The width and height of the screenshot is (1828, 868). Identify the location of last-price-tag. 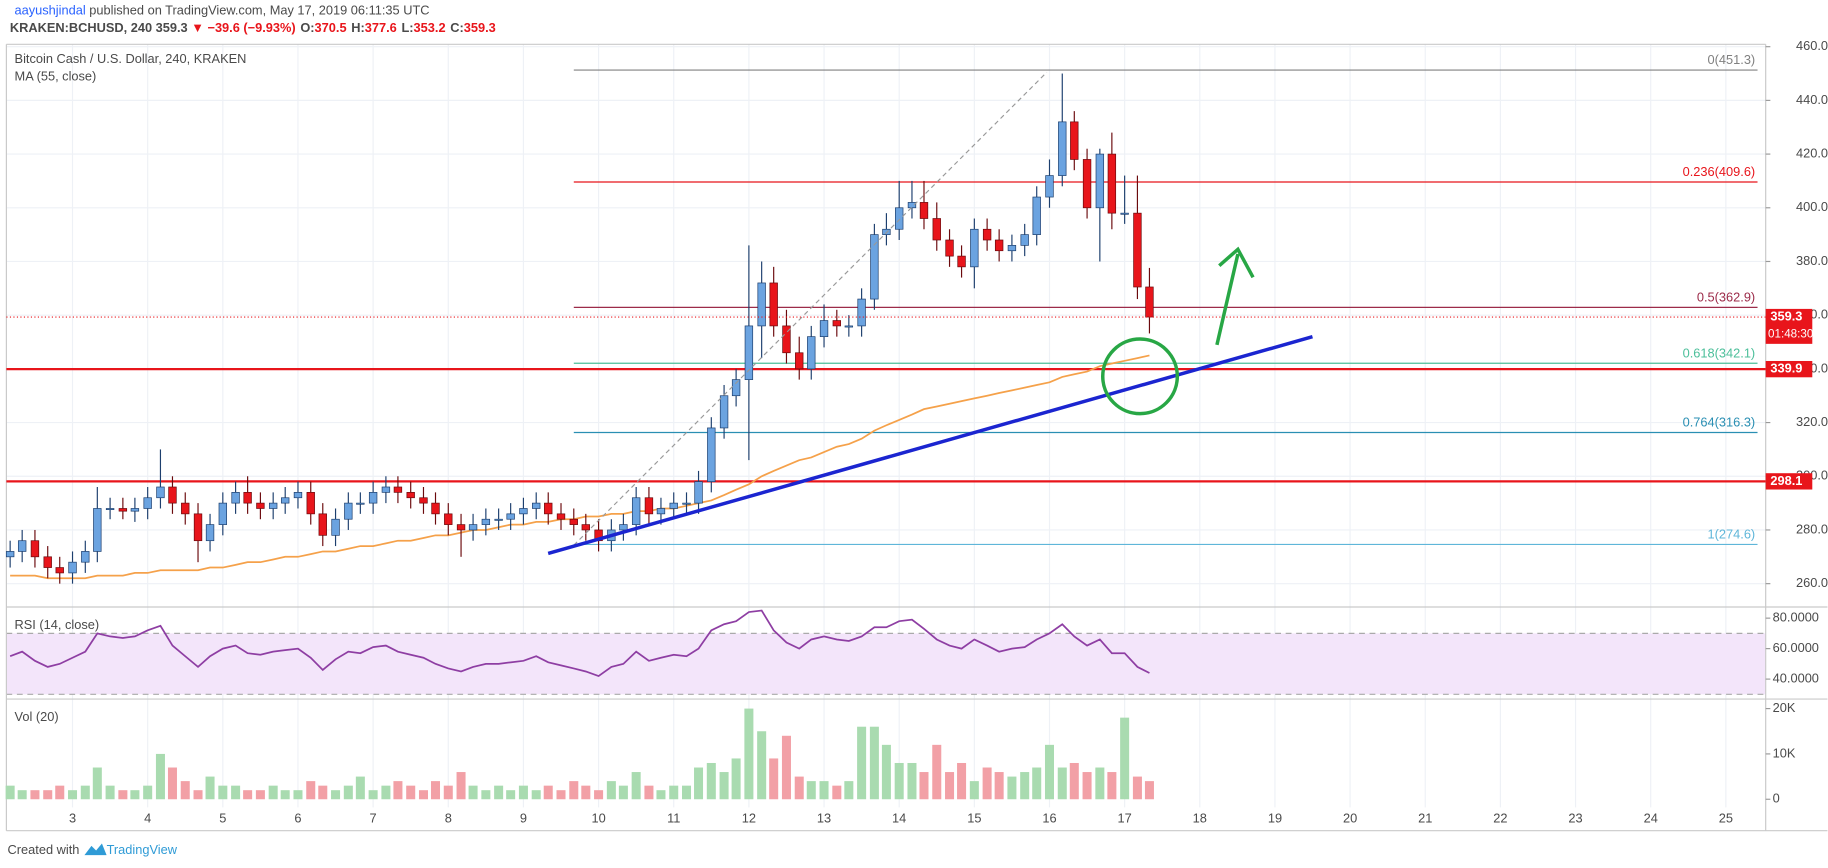
(1789, 326).